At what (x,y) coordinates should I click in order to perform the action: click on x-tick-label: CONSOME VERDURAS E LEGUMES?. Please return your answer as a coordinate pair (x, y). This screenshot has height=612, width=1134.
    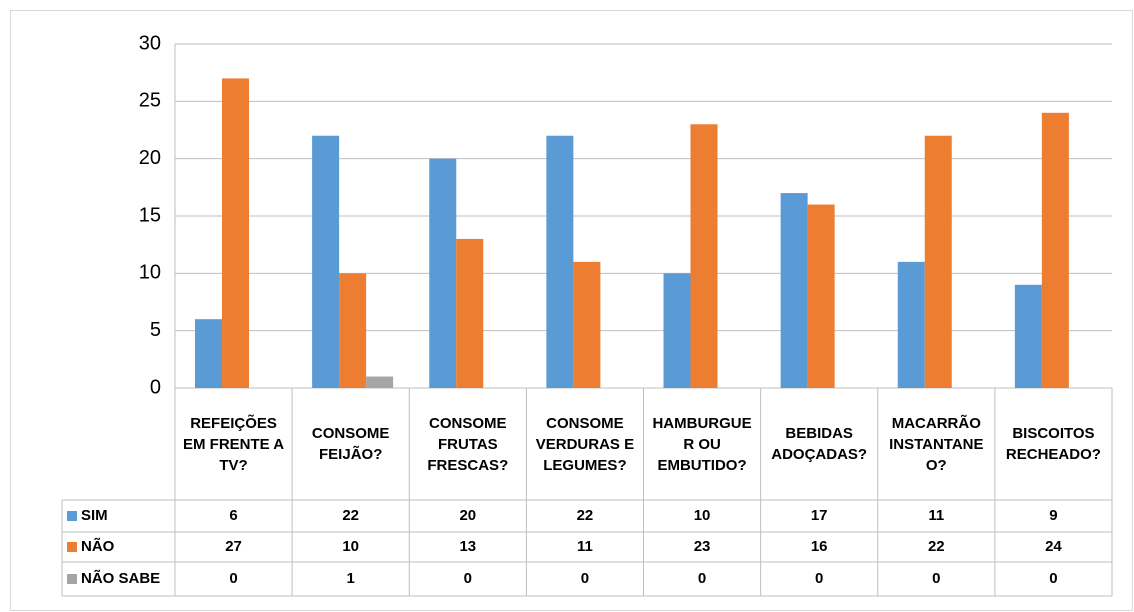
    Looking at the image, I should click on (585, 444).